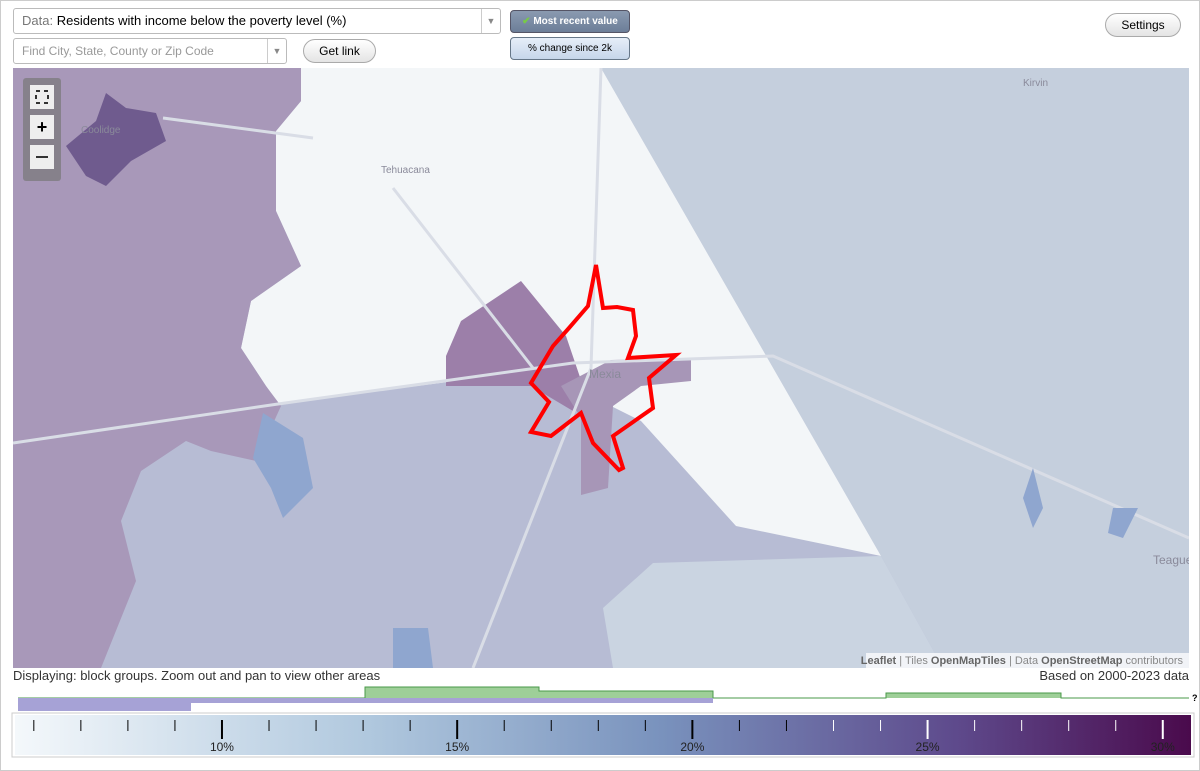 The width and height of the screenshot is (1200, 771). I want to click on legend-tick-label: 20%, so click(692, 747).